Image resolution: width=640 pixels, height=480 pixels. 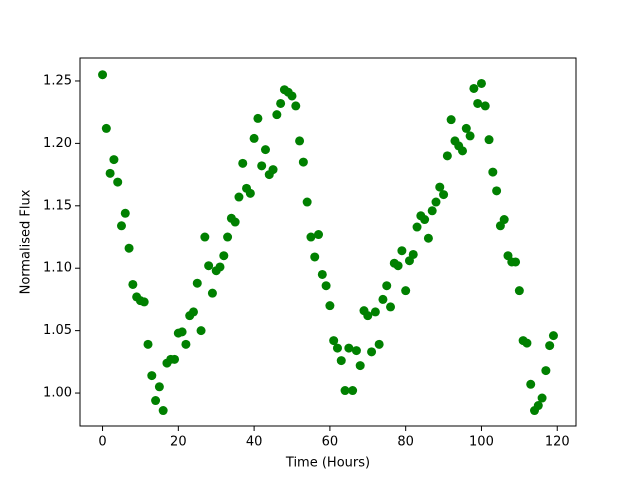 I want to click on x-axis-label: Time (Hours), so click(x=327, y=463).